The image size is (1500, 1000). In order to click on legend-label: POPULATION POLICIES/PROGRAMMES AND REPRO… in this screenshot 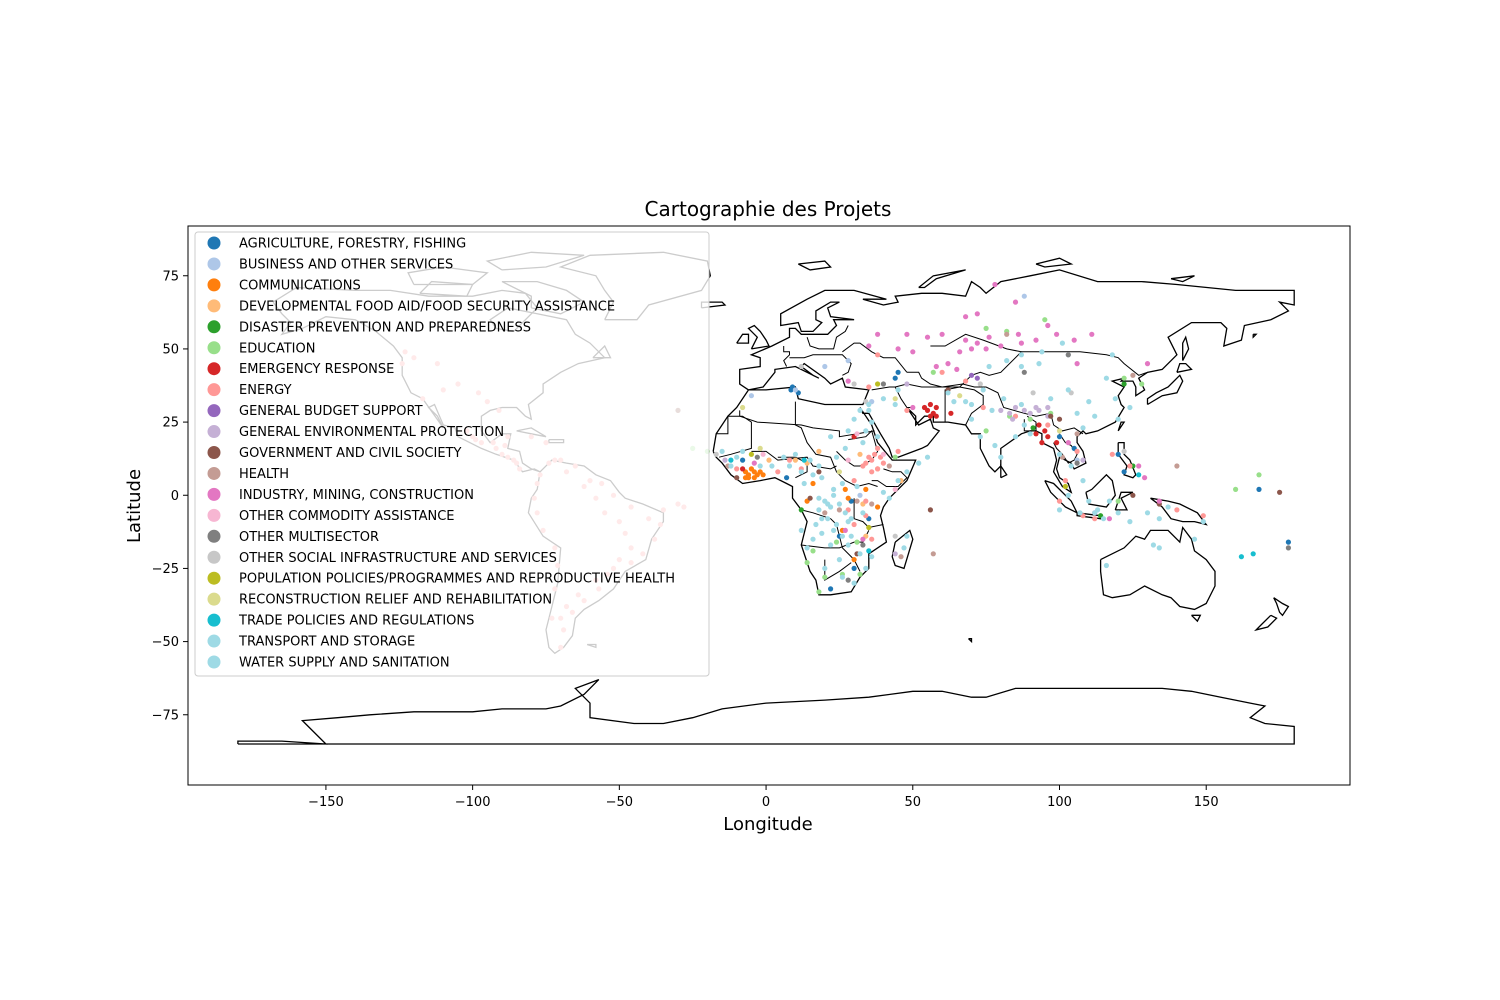, I will do `click(457, 579)`.